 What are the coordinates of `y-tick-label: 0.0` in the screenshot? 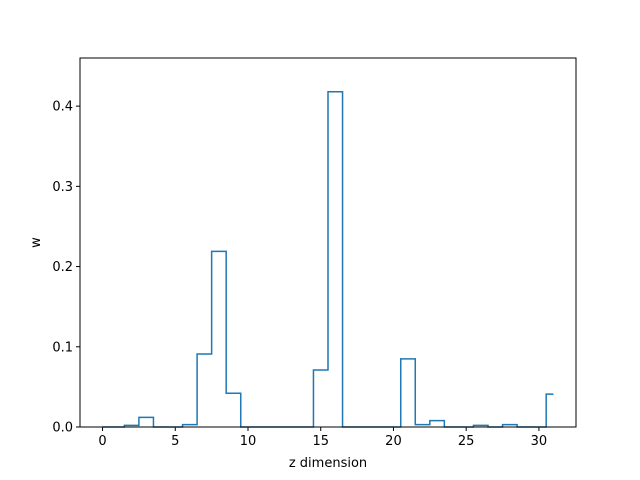 It's located at (62, 428).